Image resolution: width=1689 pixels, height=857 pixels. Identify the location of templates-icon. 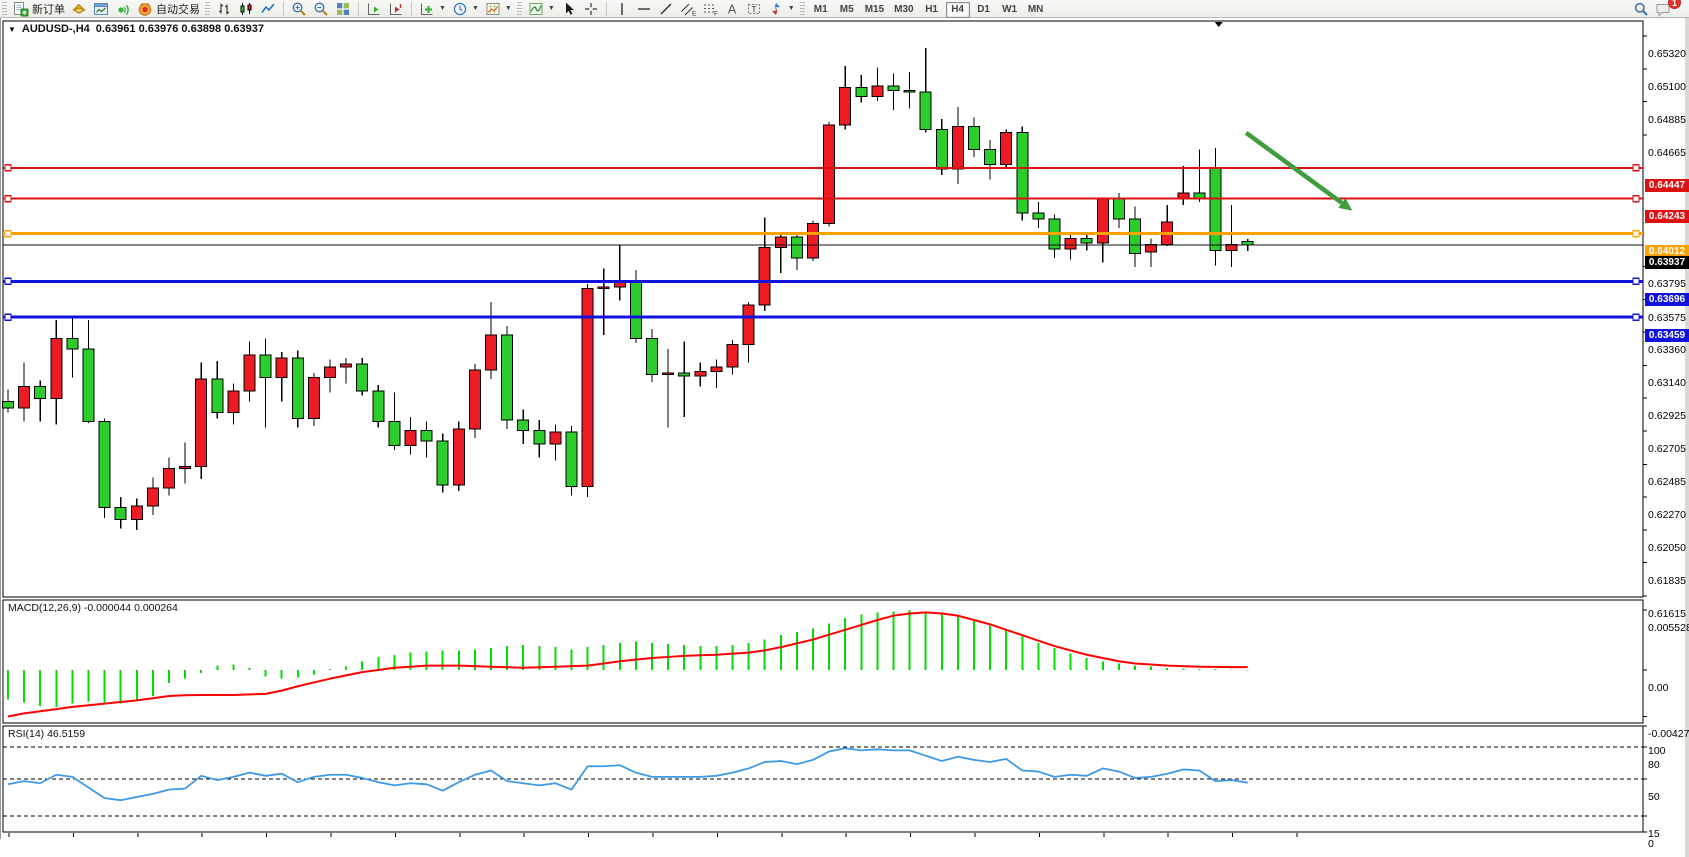
(493, 9).